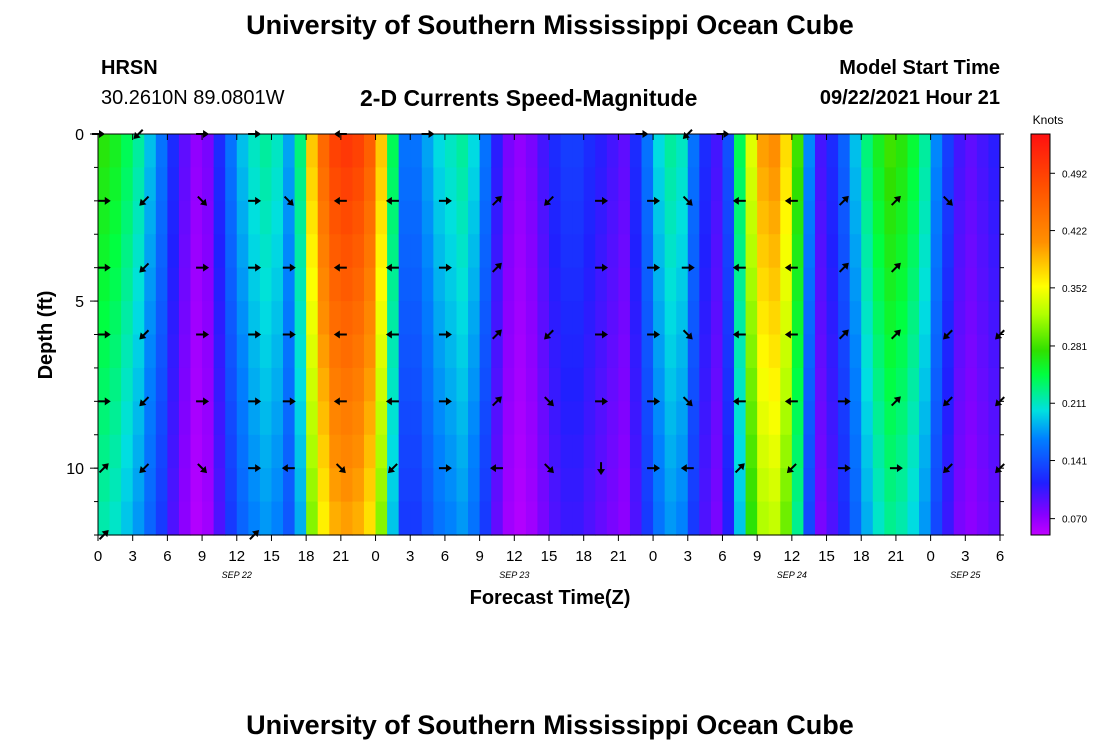 Image resolution: width=1100 pixels, height=750 pixels. I want to click on x-tick-label: 3, so click(410, 556).